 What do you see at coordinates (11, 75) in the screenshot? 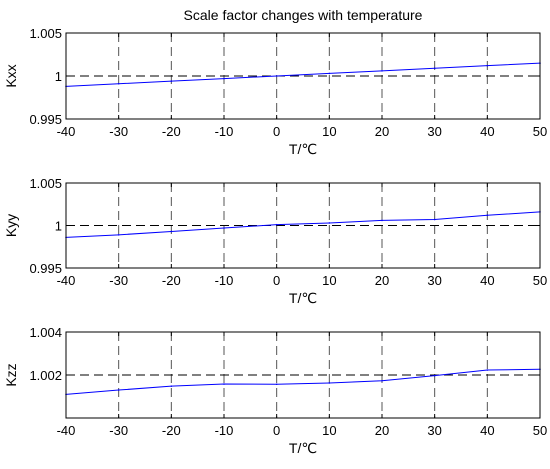
I see `y-axis-label: Kxx` at bounding box center [11, 75].